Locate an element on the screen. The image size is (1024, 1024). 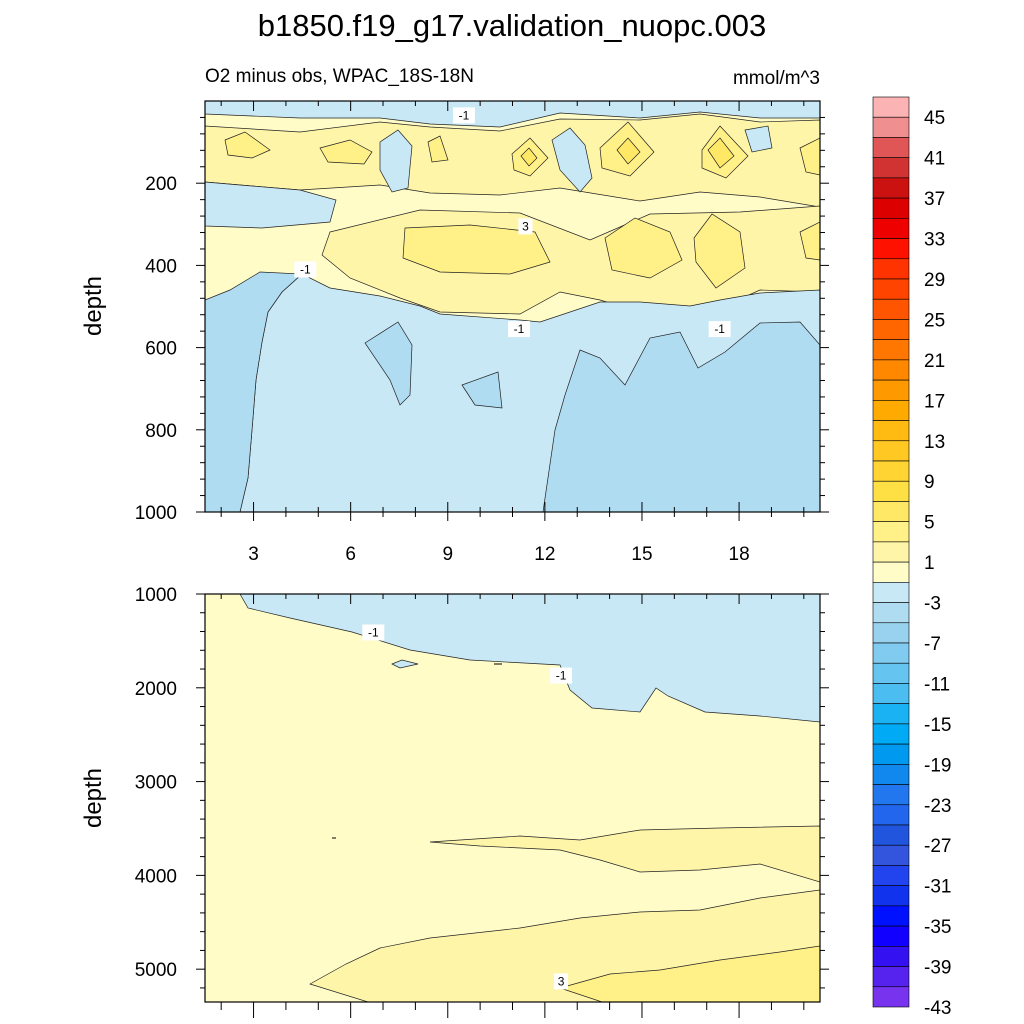
colorbar-label: 17 is located at coordinates (934, 401).